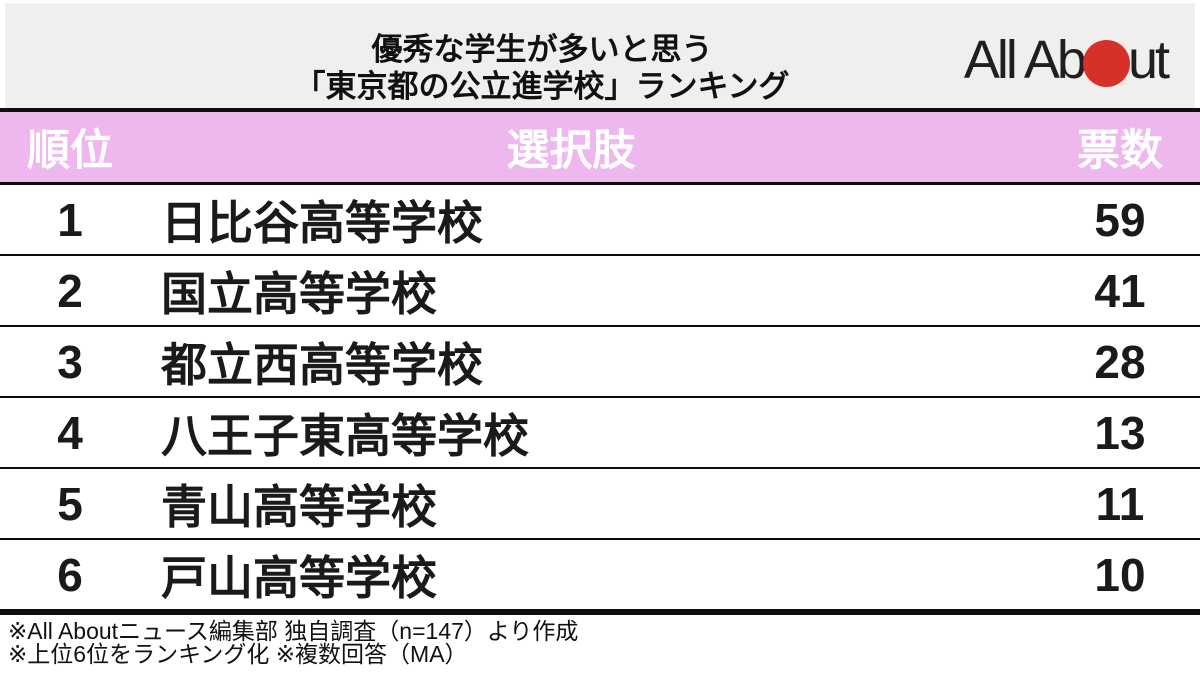 This screenshot has height=687, width=1200. I want to click on logo-dot-icon, so click(1106, 63).